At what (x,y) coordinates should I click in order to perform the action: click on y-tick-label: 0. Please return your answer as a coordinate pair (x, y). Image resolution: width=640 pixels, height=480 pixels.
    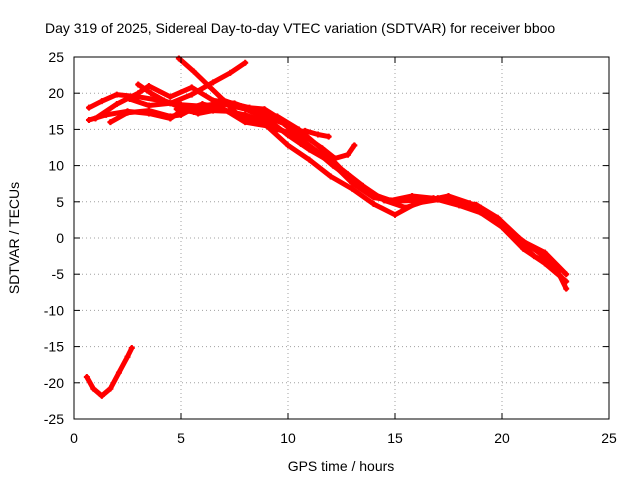
    Looking at the image, I should click on (60, 238).